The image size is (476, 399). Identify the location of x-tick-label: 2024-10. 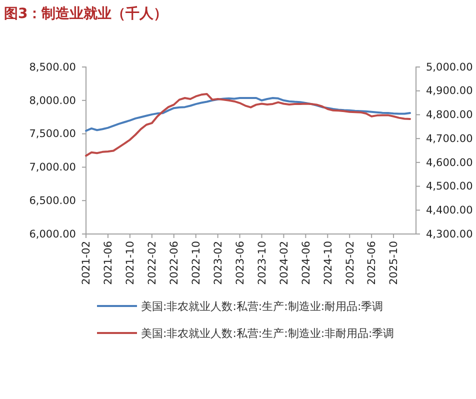
(328, 263).